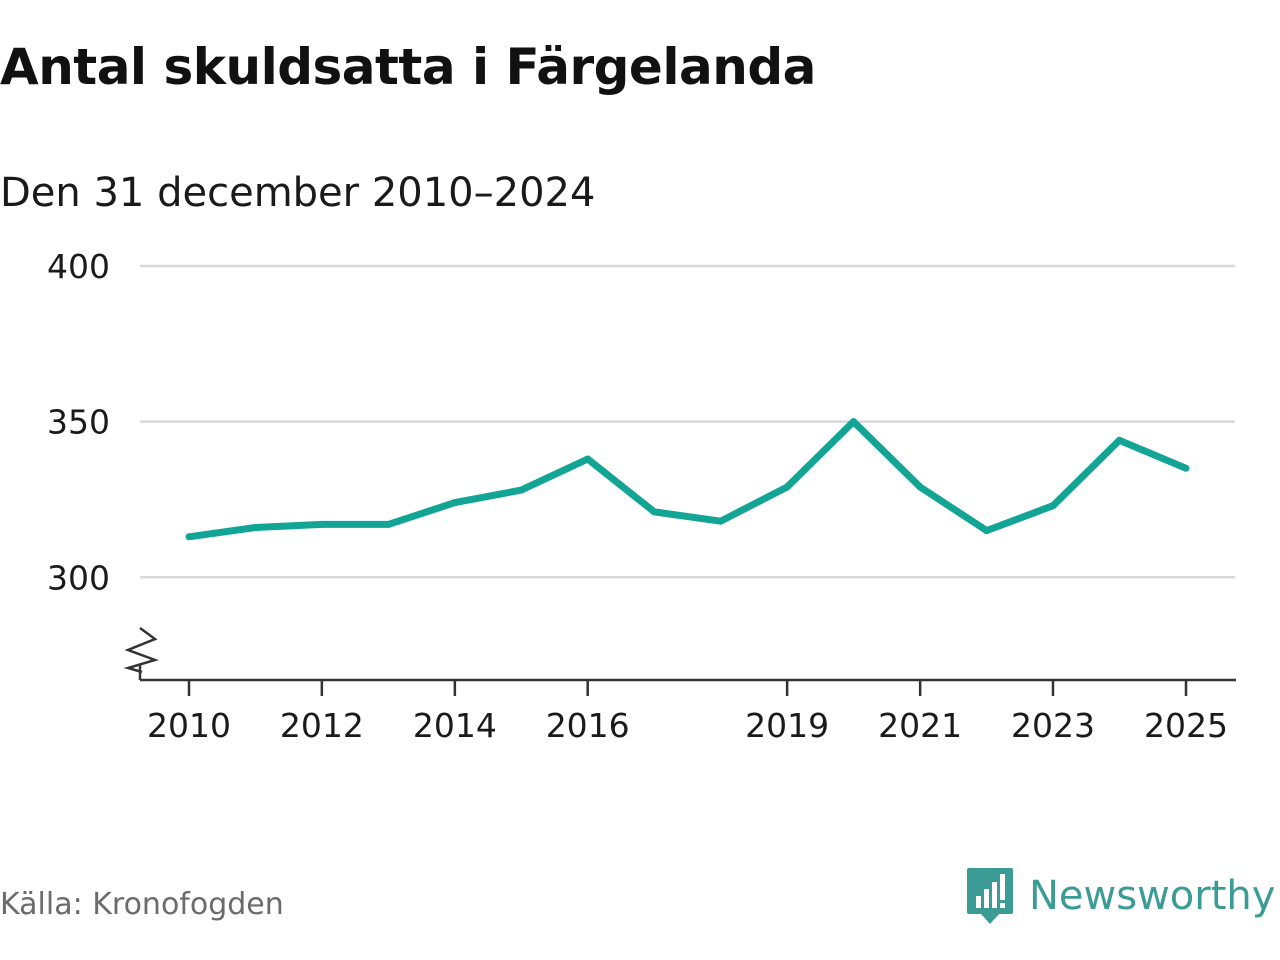 This screenshot has height=960, width=1280. Describe the element at coordinates (588, 459) in the screenshot. I see `data-point-2016` at that location.